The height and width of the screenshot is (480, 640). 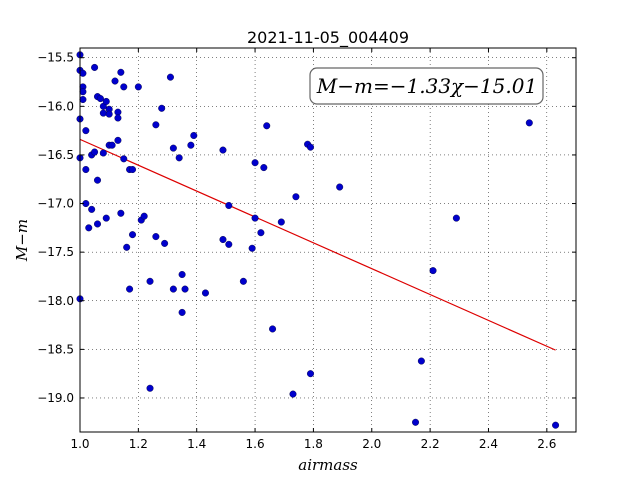 I want to click on y-tick-label: −15.5, so click(x=55, y=58).